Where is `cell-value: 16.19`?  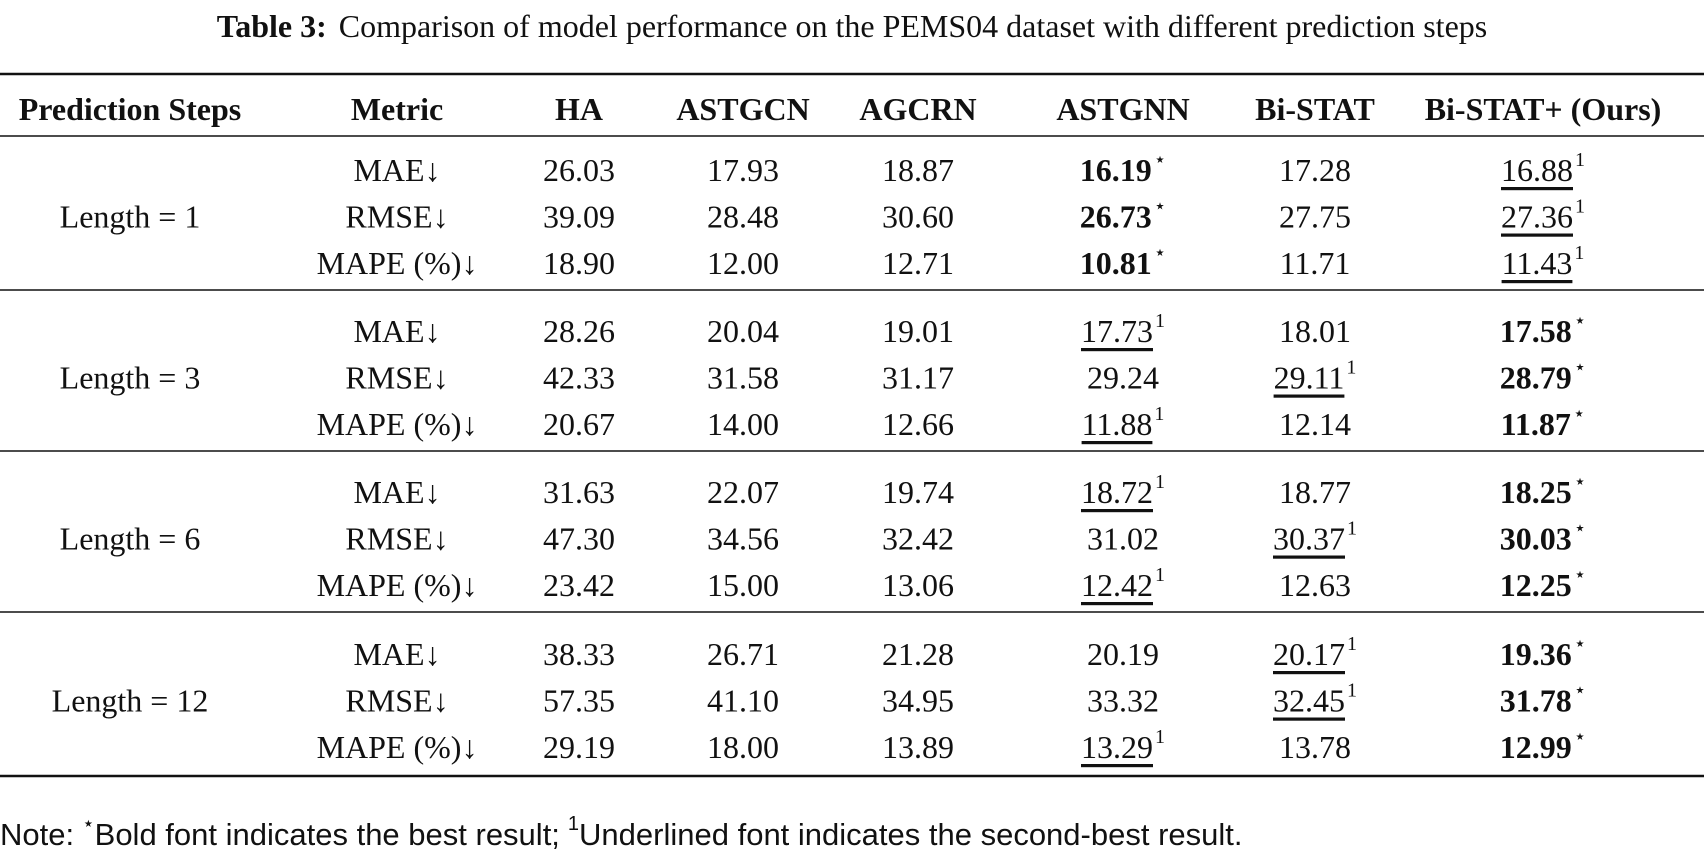 cell-value: 16.19 is located at coordinates (1116, 170).